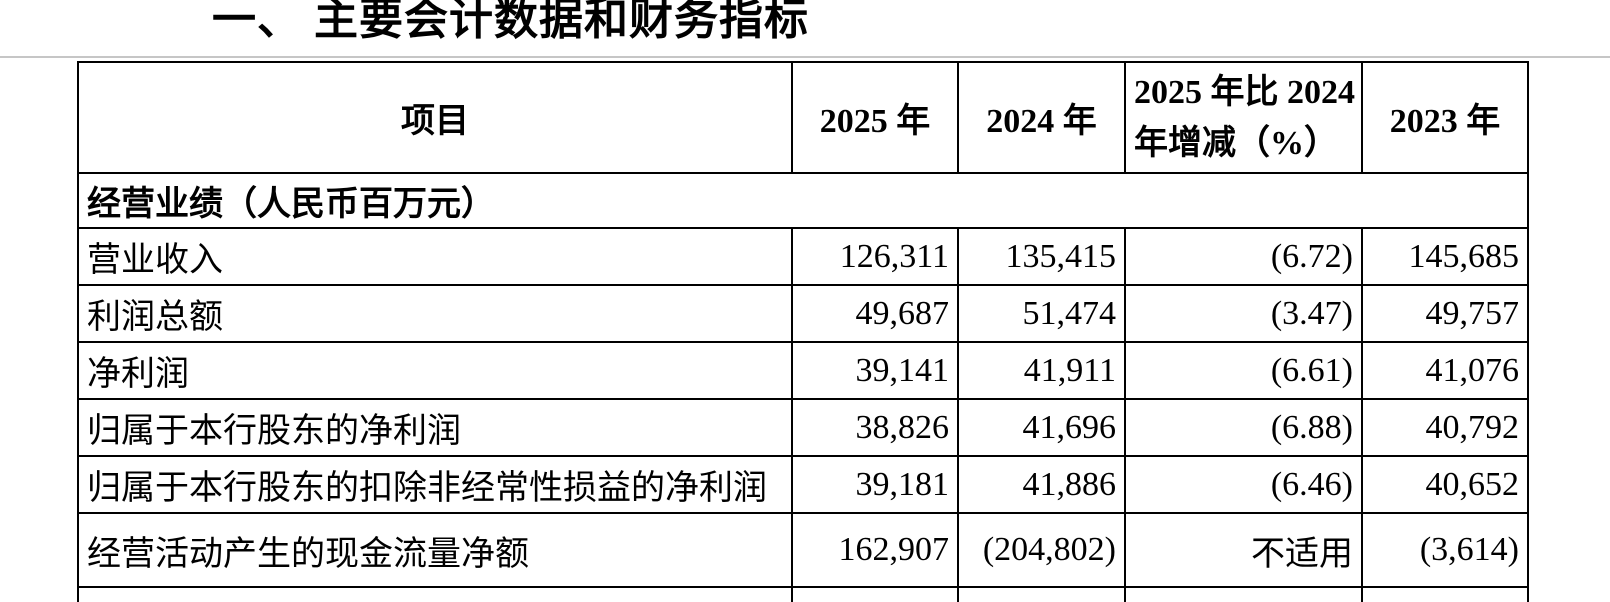  What do you see at coordinates (1236, 143) in the screenshot?
I see `header-change-line2: 年增减（%）` at bounding box center [1236, 143].